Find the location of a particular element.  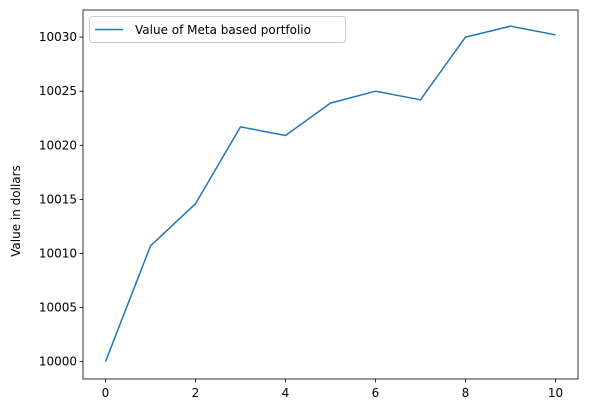

y-tick-label: 10030 is located at coordinates (58, 37).